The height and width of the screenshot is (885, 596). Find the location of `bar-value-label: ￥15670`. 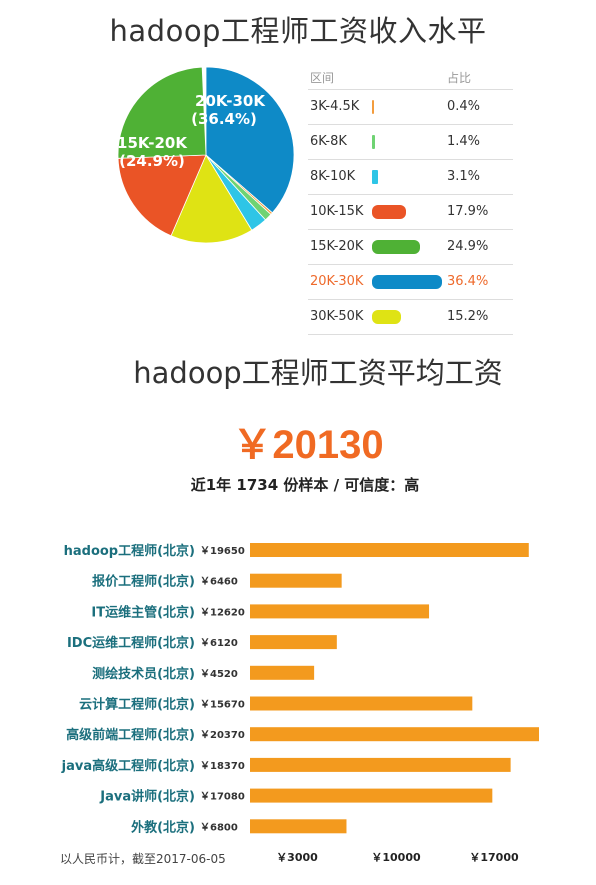

bar-value-label: ￥15670 is located at coordinates (222, 705).